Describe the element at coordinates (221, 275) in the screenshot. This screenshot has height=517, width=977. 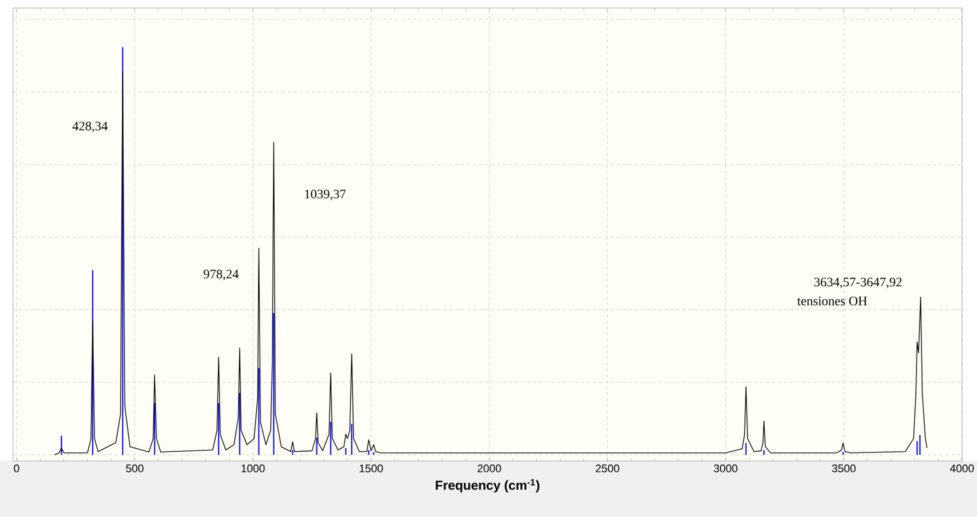
I see `annotation: 978,24` at that location.